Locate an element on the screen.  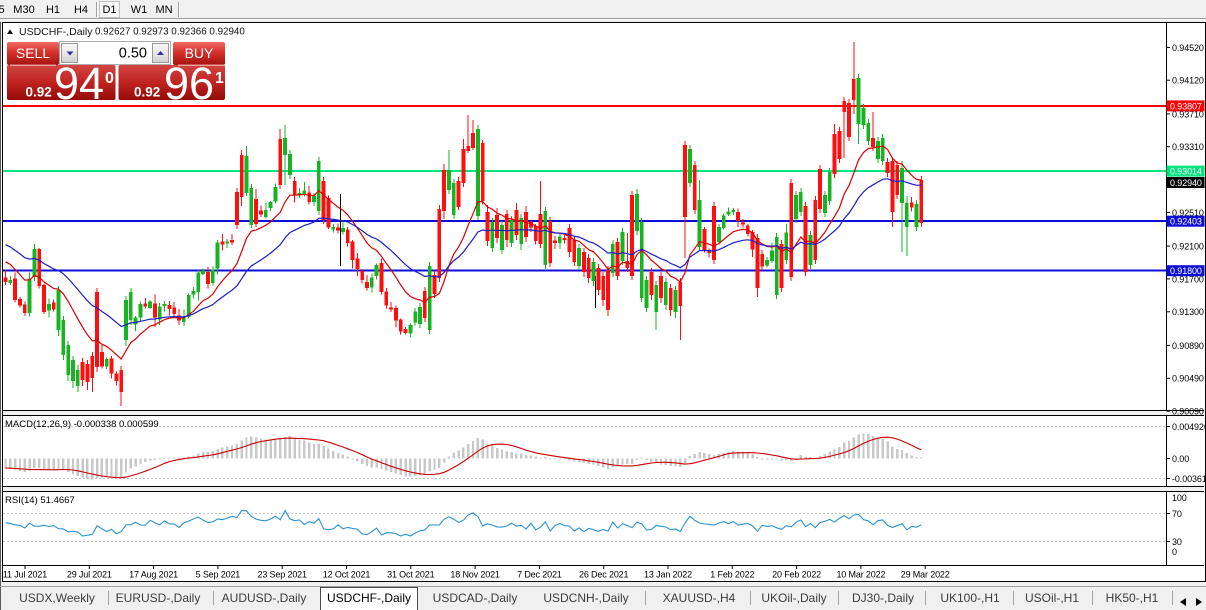
svg-text: 12 Oct 2021 is located at coordinates (347, 575).